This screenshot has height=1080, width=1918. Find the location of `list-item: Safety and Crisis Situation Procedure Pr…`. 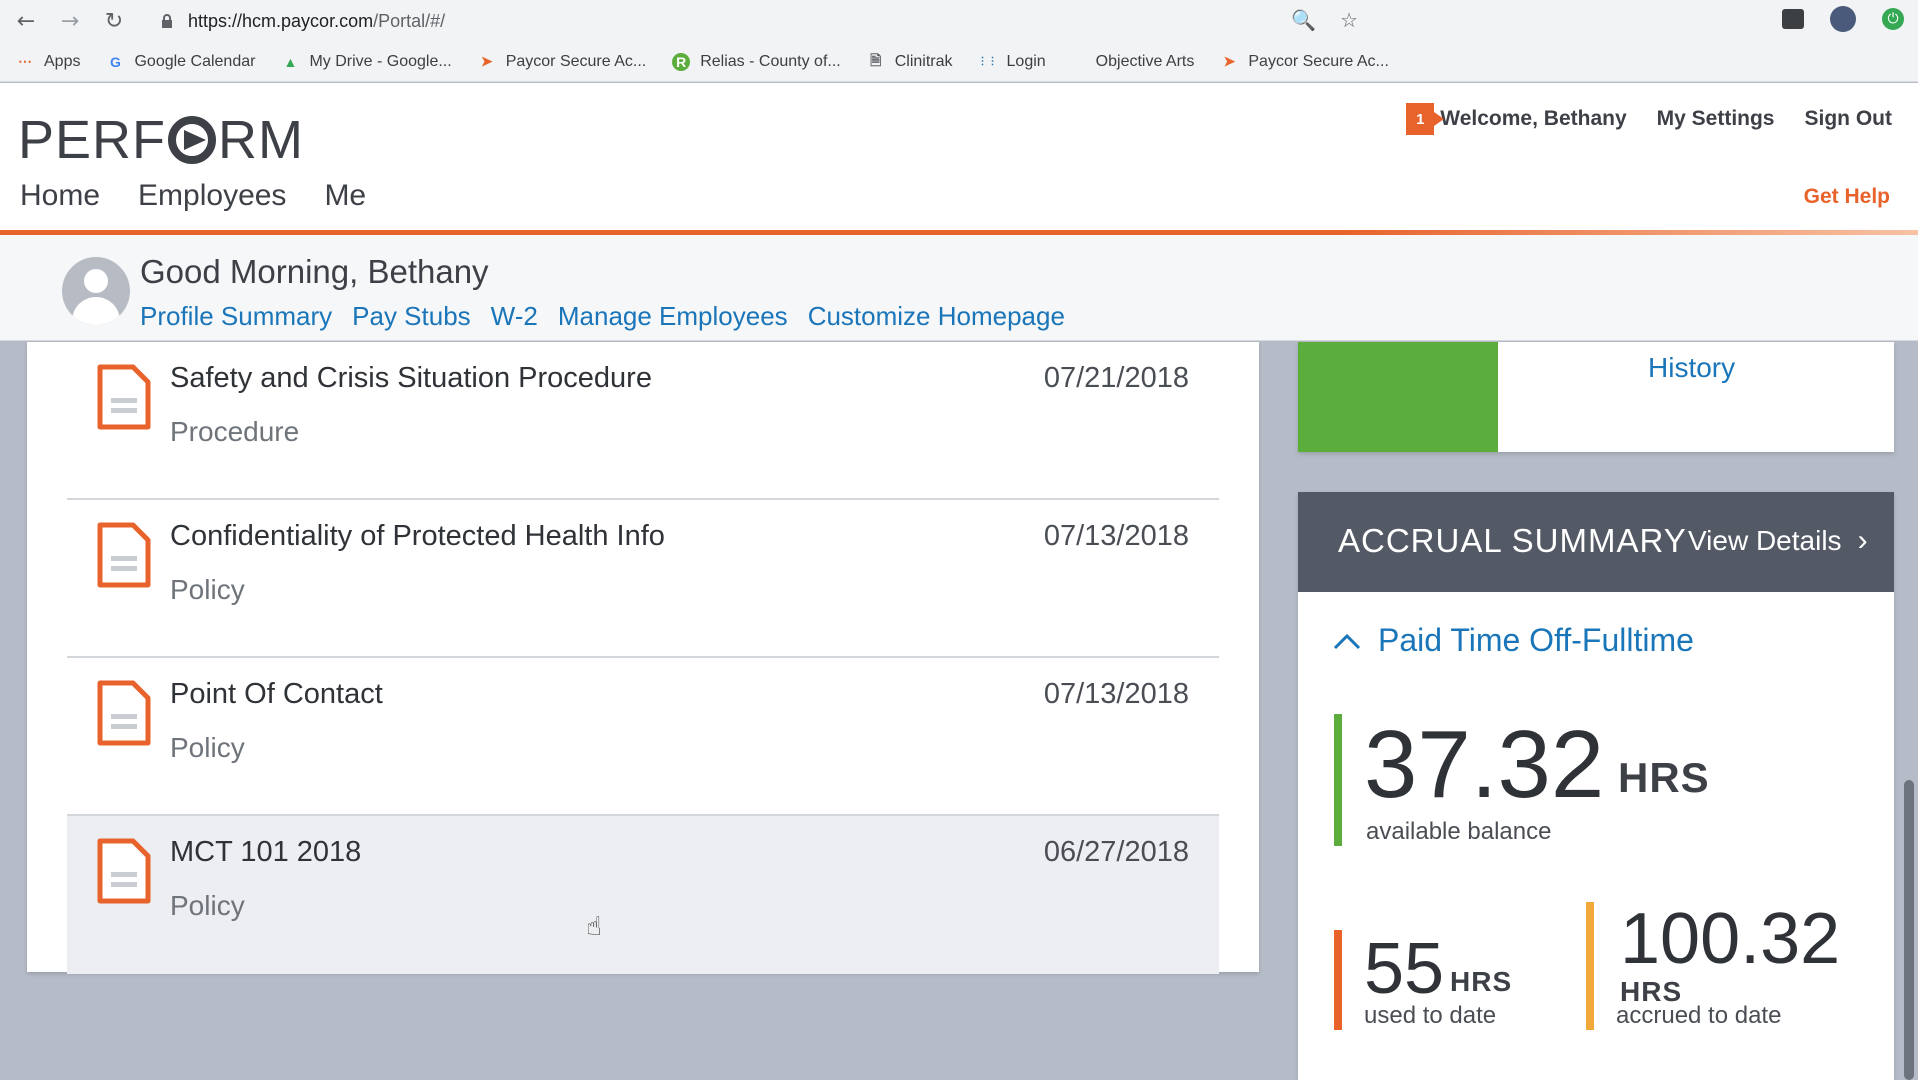

list-item: Safety and Crisis Situation Procedure Pr… is located at coordinates (643, 421).